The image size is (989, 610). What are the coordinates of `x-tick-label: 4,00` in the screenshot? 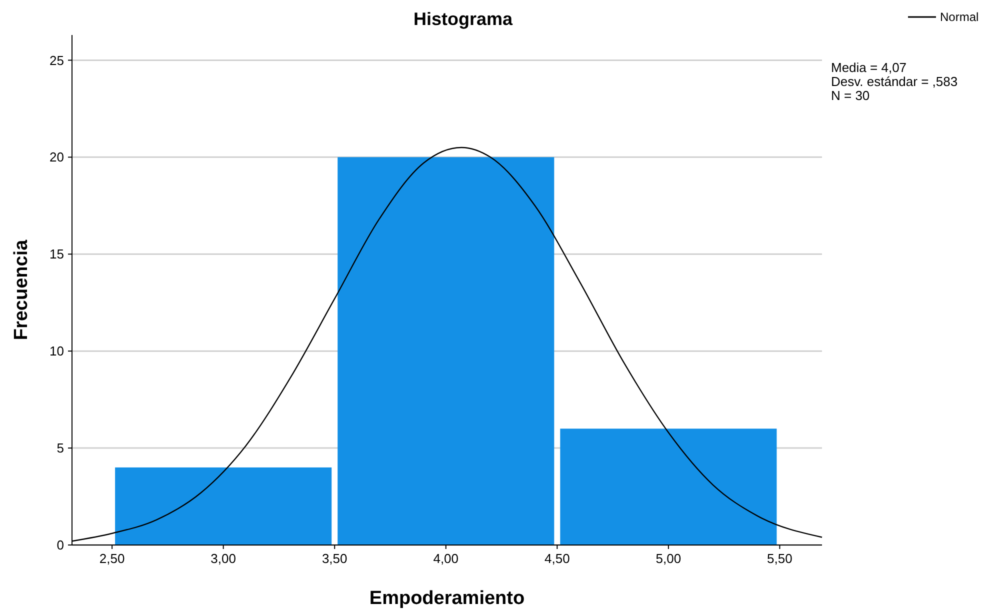 It's located at (446, 558).